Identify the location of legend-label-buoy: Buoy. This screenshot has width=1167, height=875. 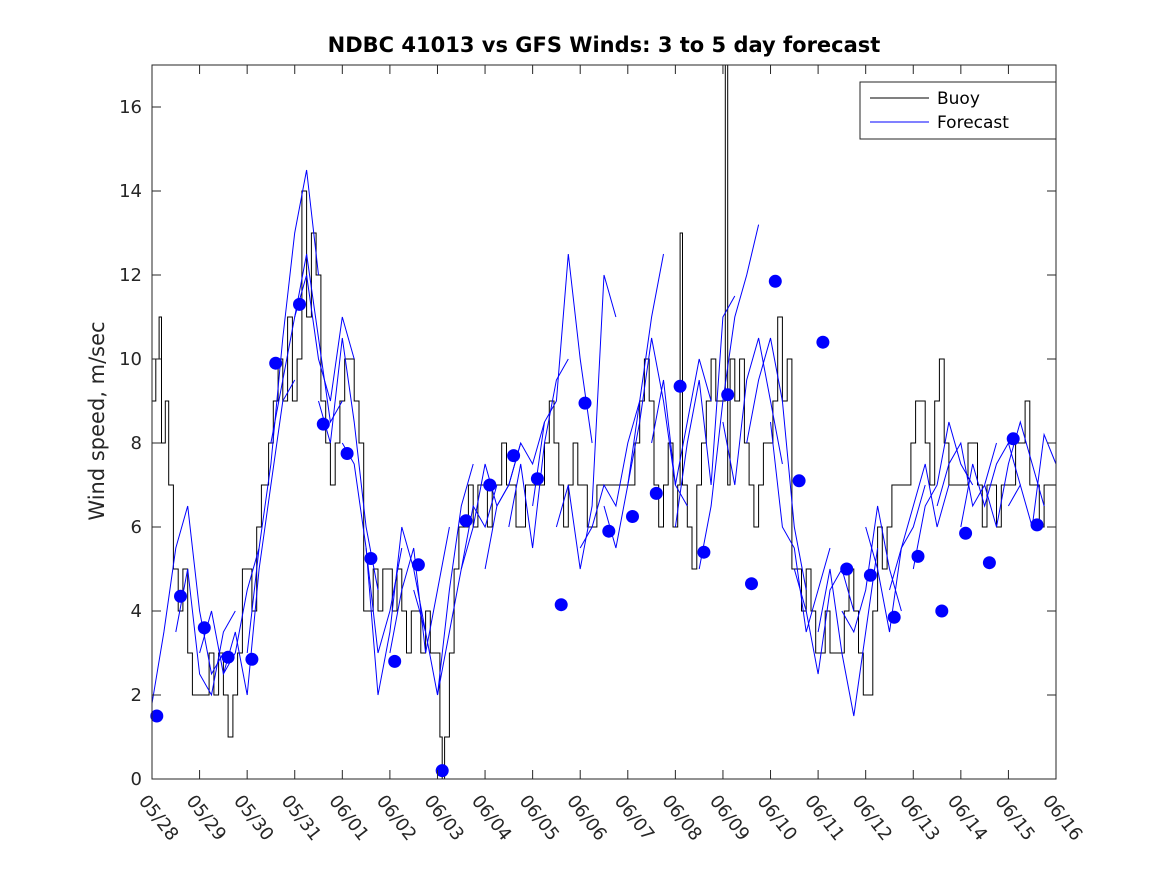
(958, 99).